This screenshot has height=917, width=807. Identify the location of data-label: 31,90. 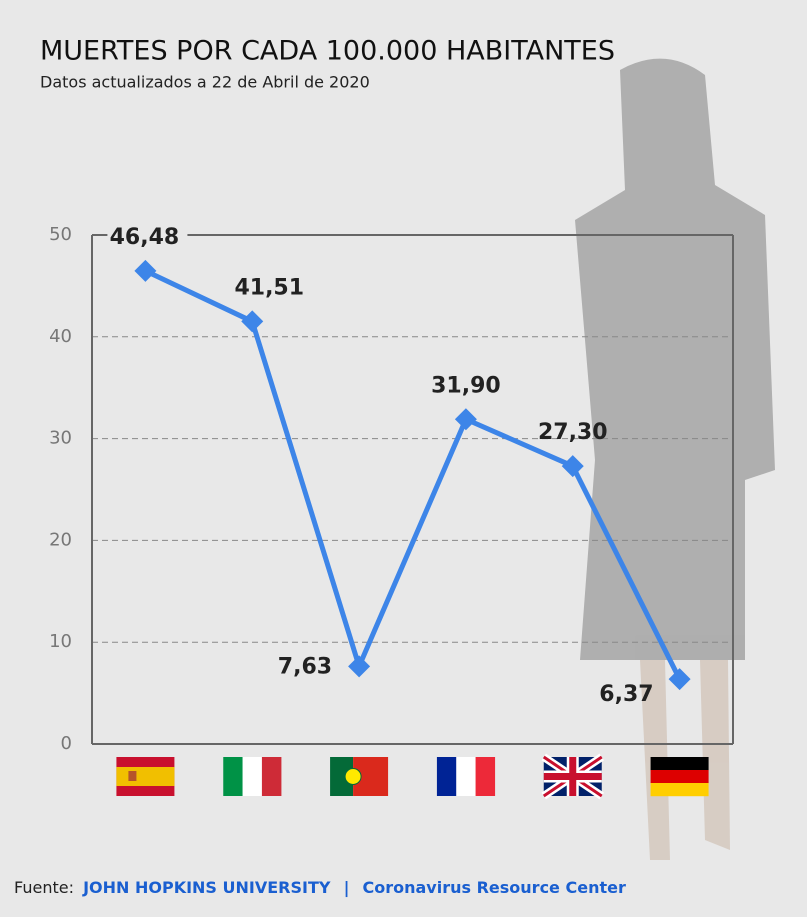
(466, 385).